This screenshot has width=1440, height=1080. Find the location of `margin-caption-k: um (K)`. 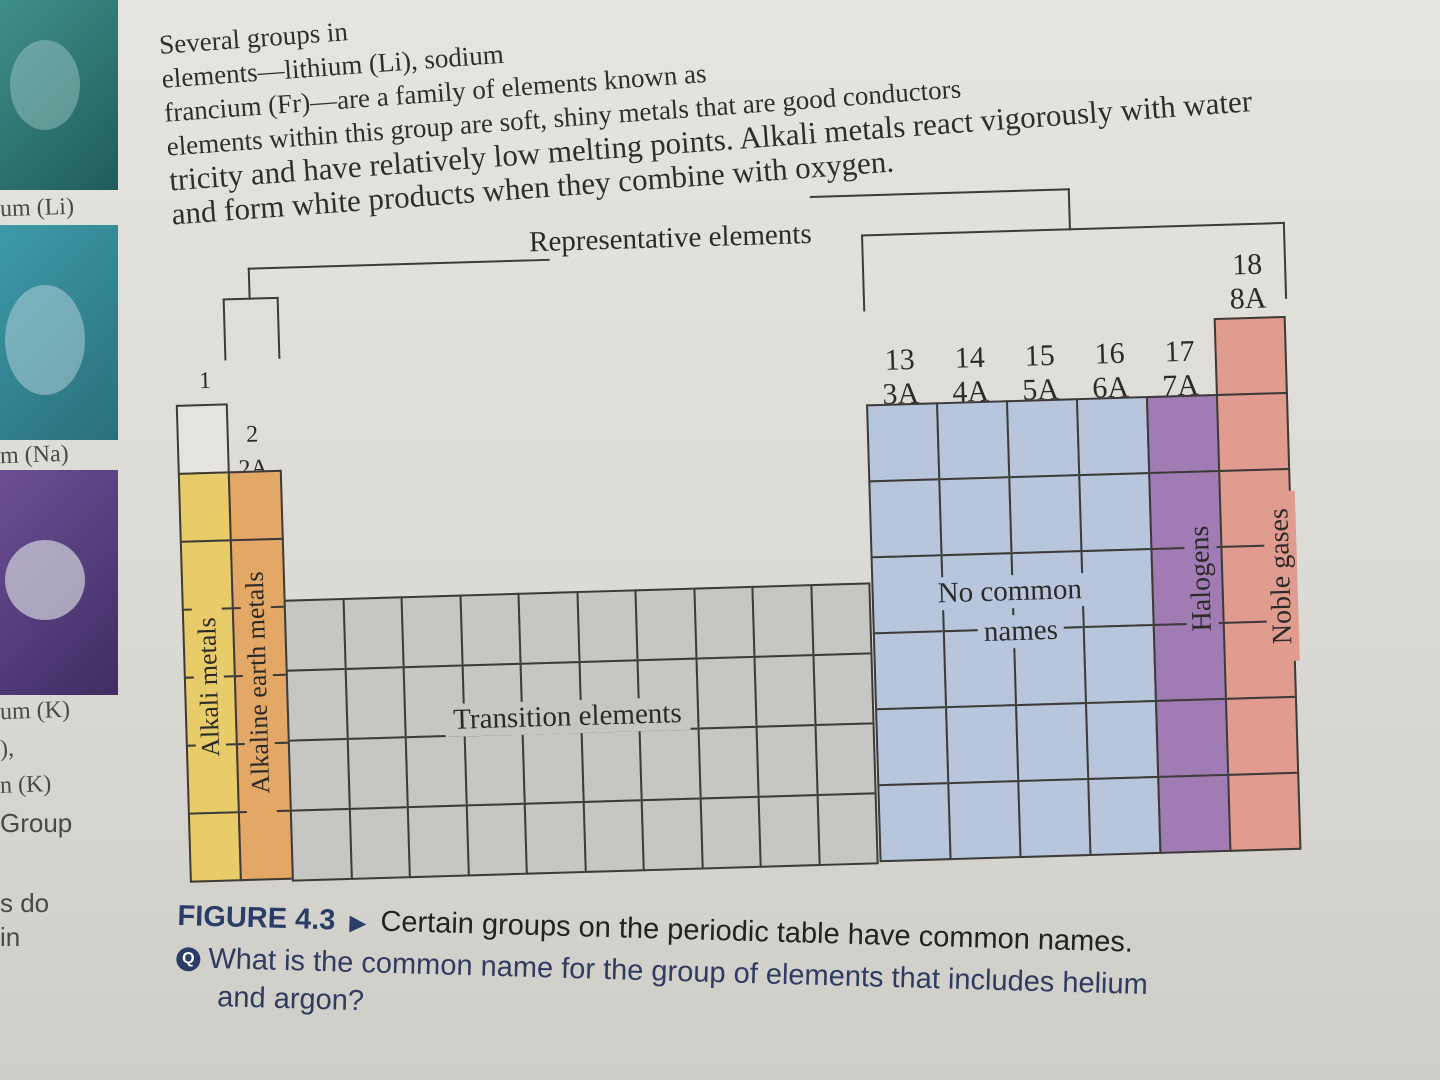

margin-caption-k: um (K) is located at coordinates (35, 711).